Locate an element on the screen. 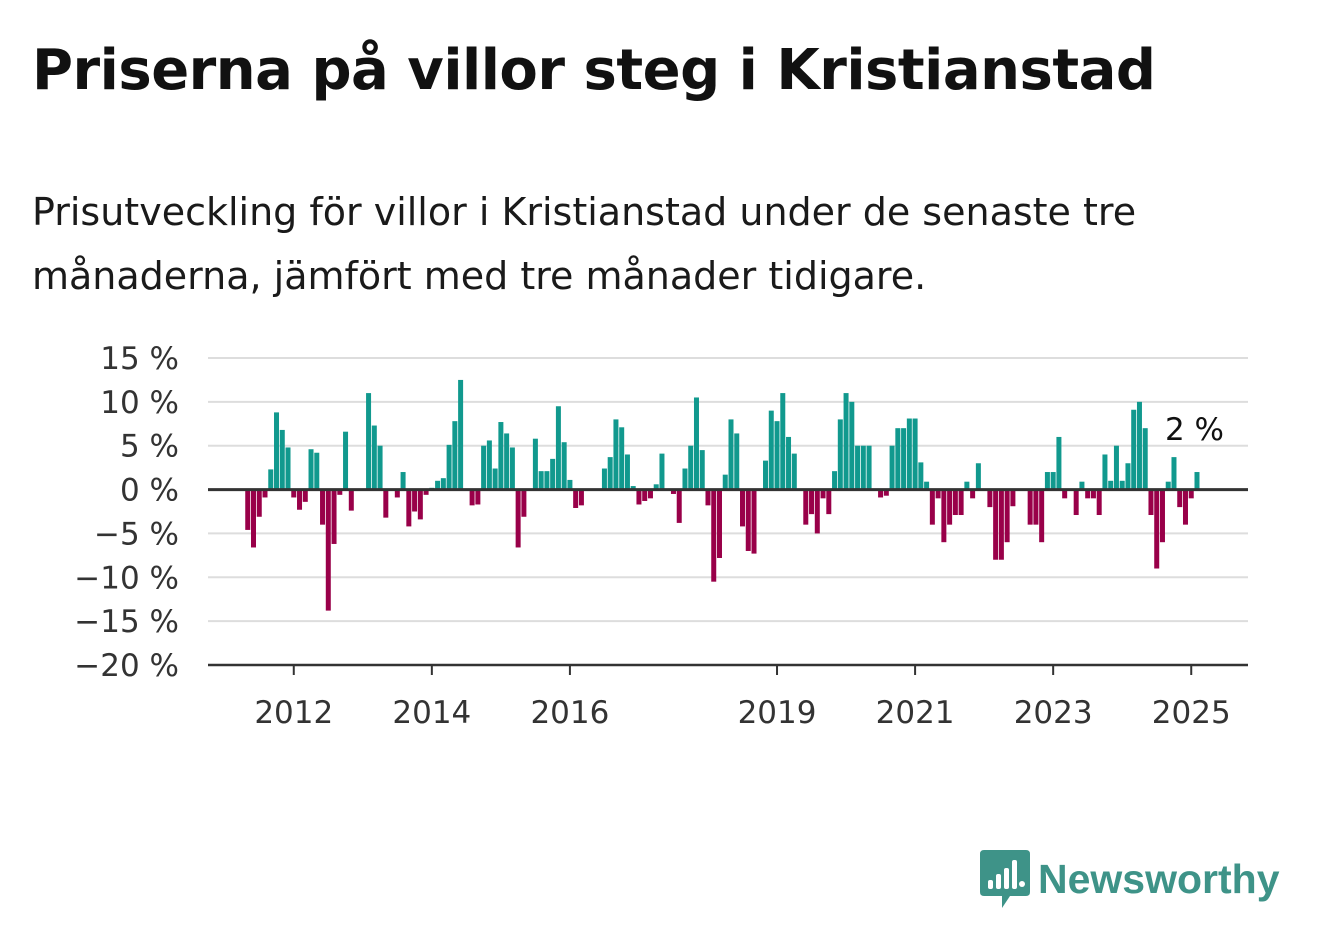 This screenshot has height=939, width=1322. x-tick-label: 2025 is located at coordinates (1191, 713).